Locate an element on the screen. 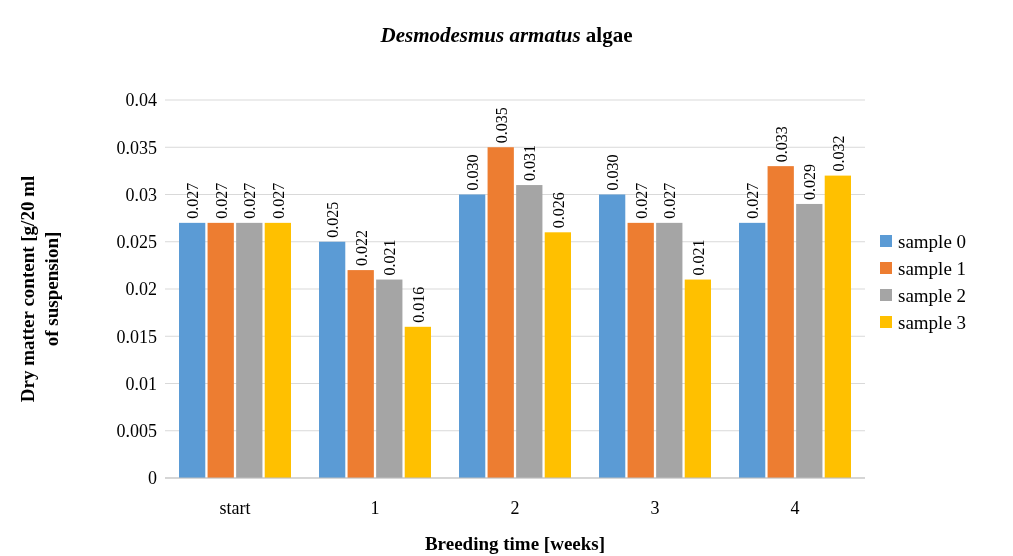  x-tick-label: 1 is located at coordinates (375, 508).